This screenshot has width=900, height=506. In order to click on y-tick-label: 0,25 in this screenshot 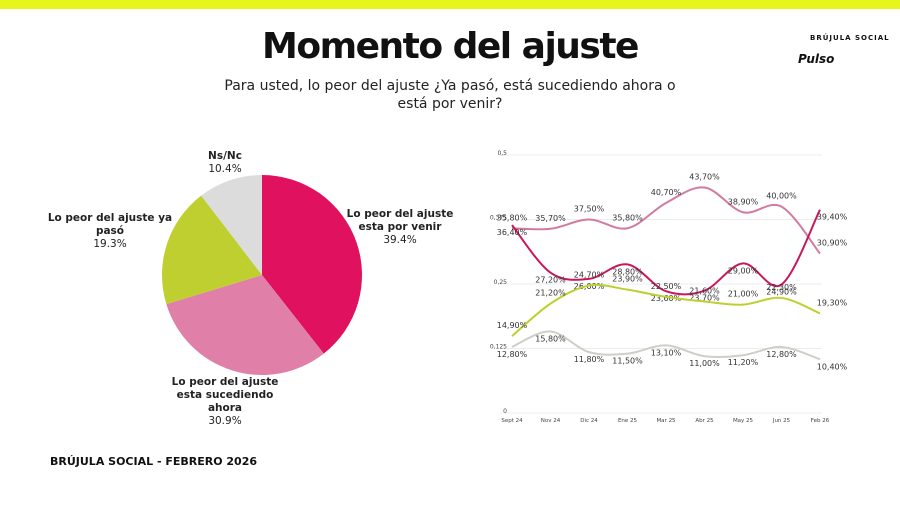, I will do `click(501, 282)`.